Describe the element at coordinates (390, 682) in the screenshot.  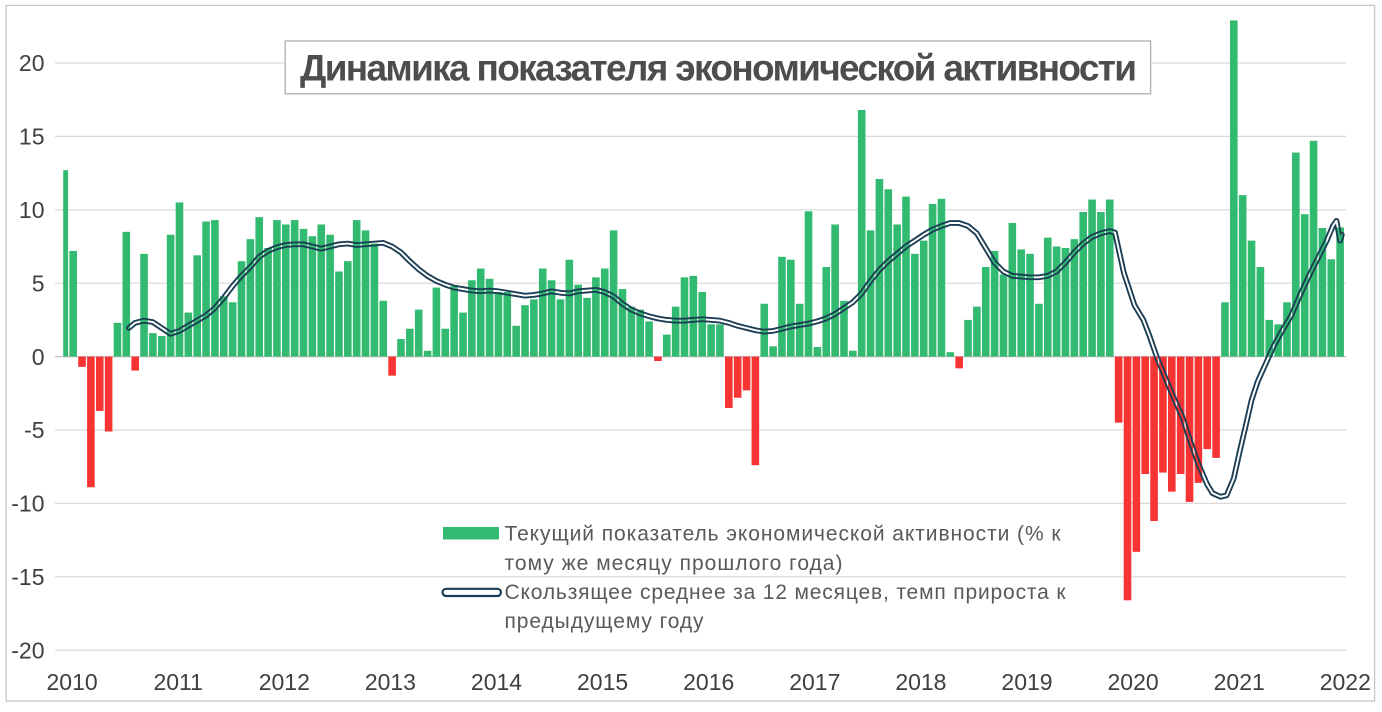
I see `svg-text: 2013` at that location.